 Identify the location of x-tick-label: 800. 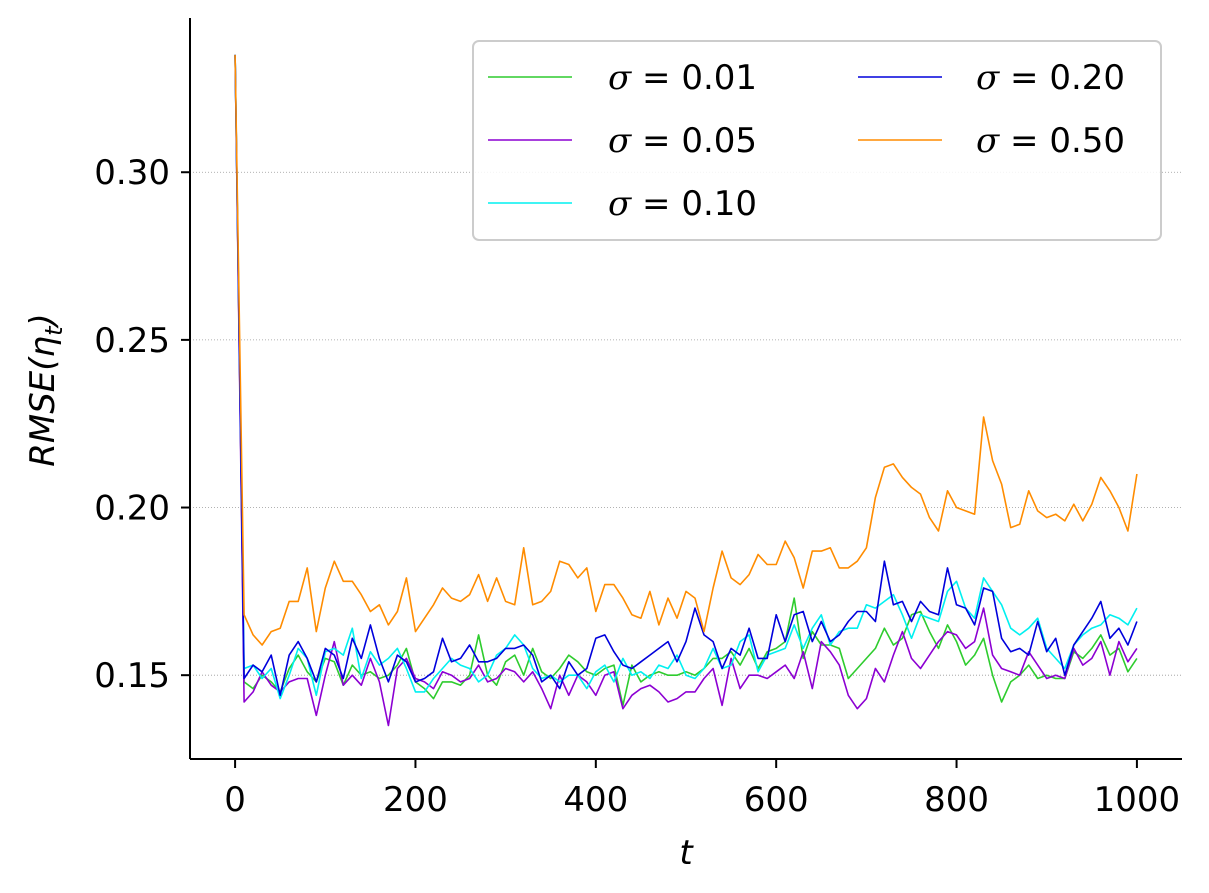
(956, 800).